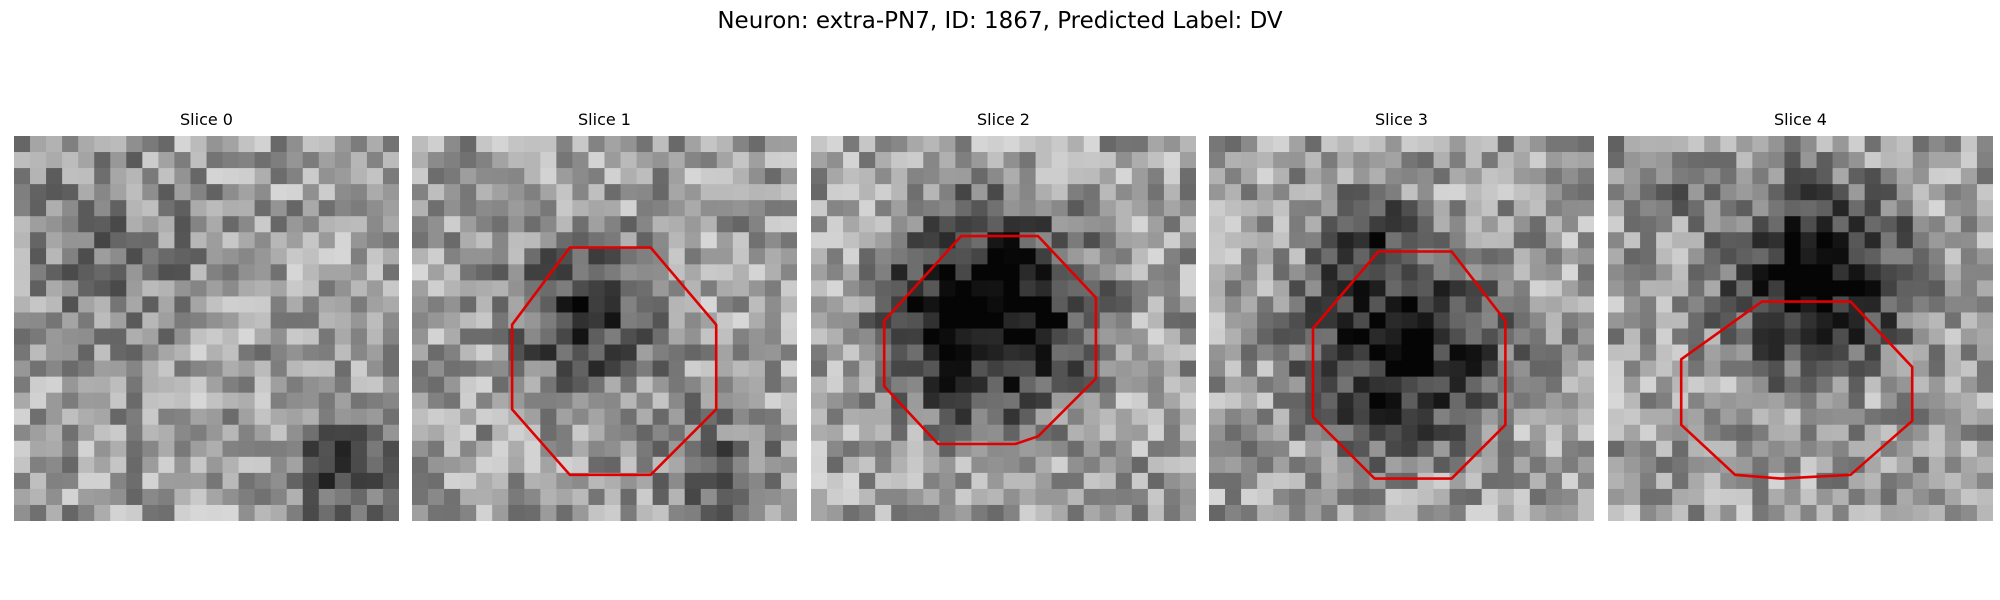  Describe the element at coordinates (1003, 119) in the screenshot. I see `slice-title: Slice 2` at that location.